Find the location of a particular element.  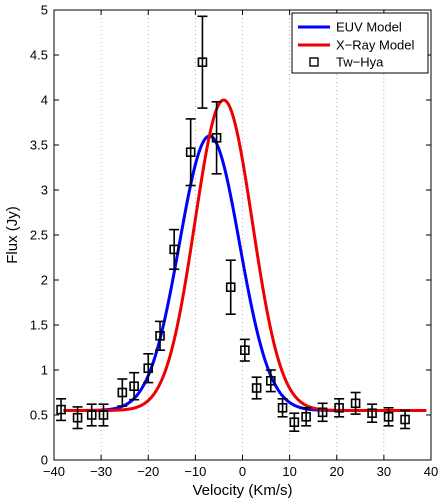

x-tick-label: 10 is located at coordinates (289, 471).